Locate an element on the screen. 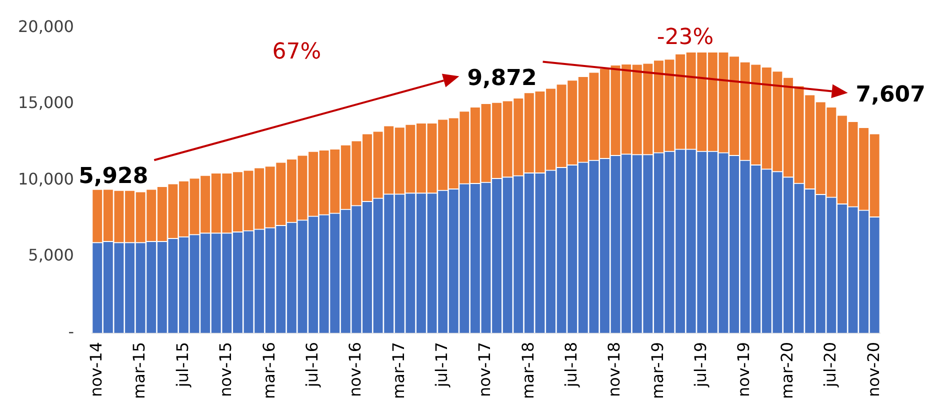 Image resolution: width=934 pixels, height=406 pixels. annotation: -23% is located at coordinates (685, 37).